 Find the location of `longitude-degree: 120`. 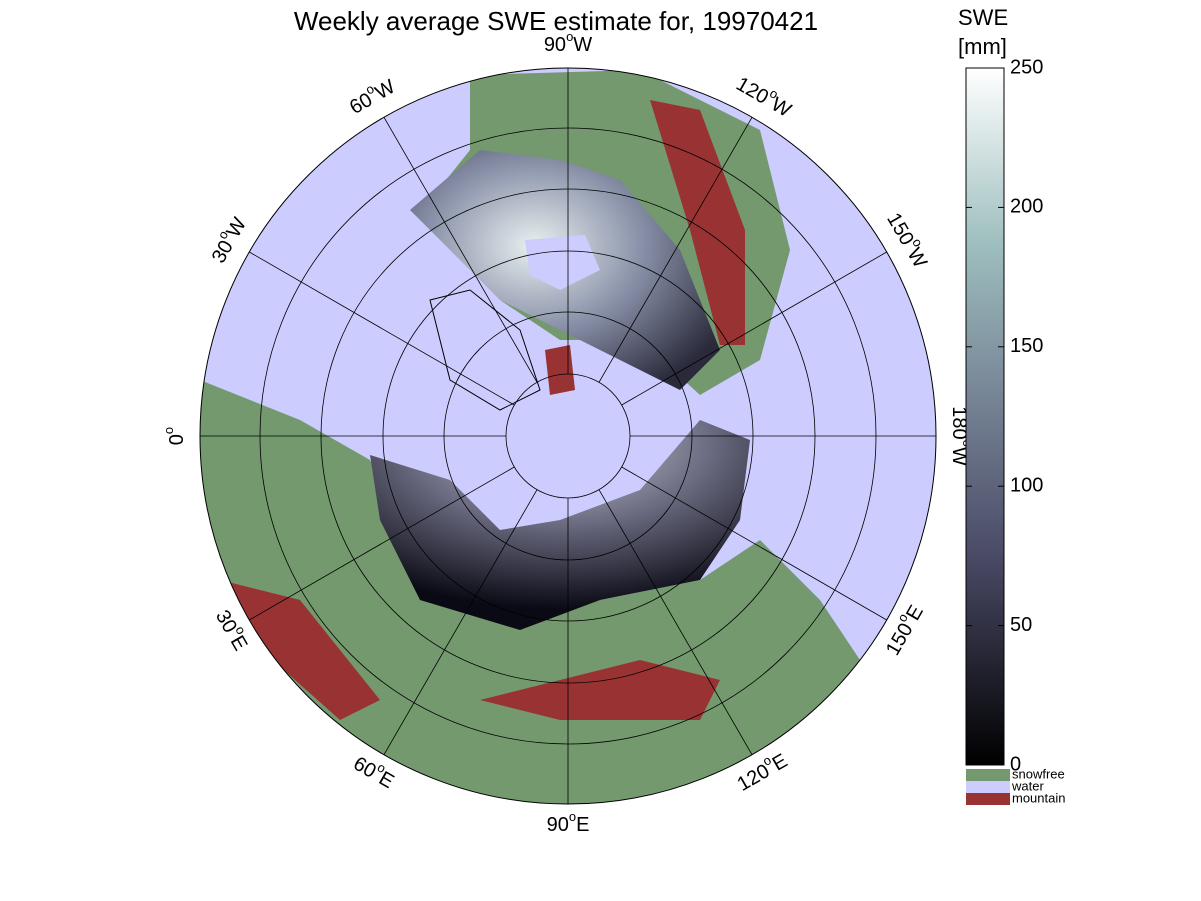

longitude-degree: 120 is located at coordinates (752, 91).